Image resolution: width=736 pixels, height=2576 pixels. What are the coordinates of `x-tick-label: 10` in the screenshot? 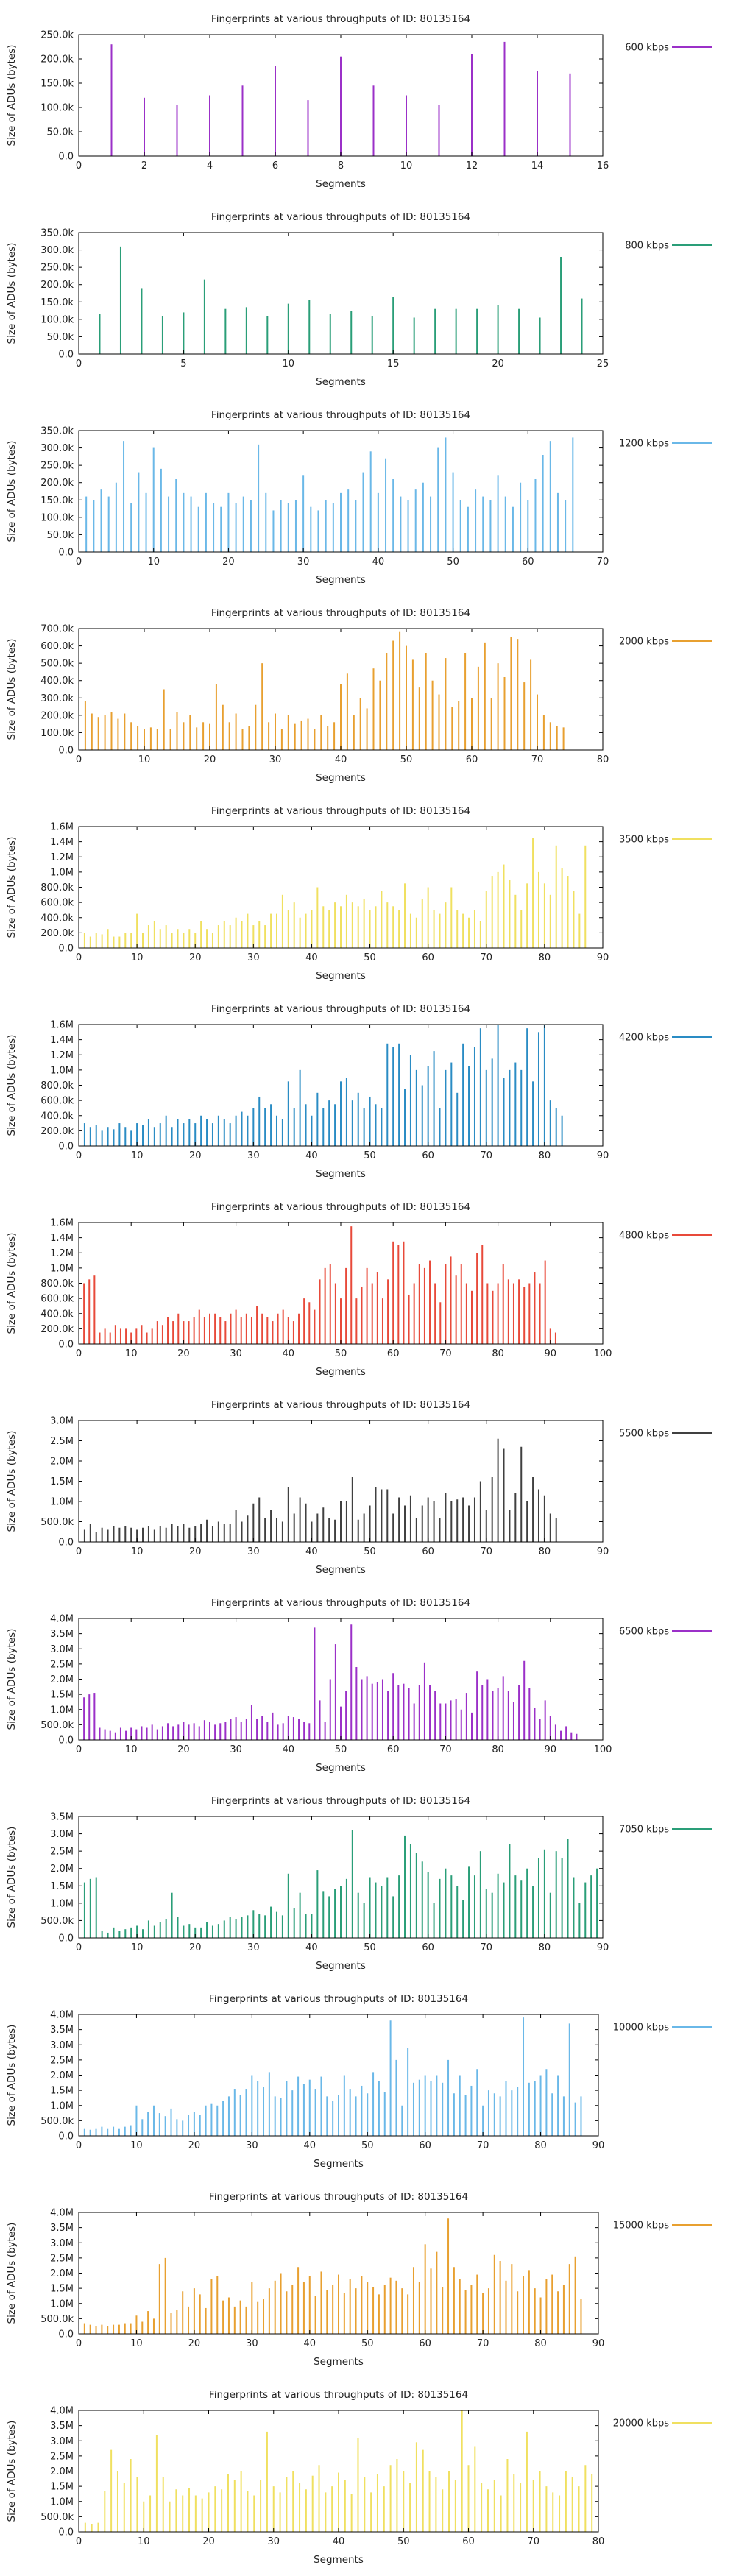 It's located at (137, 957).